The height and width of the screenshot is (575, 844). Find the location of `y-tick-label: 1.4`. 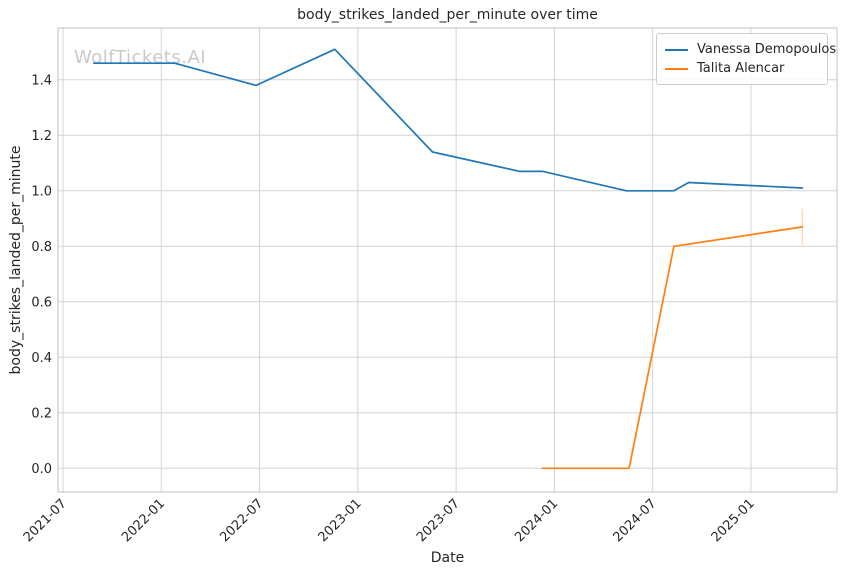

y-tick-label: 1.4 is located at coordinates (41, 80).